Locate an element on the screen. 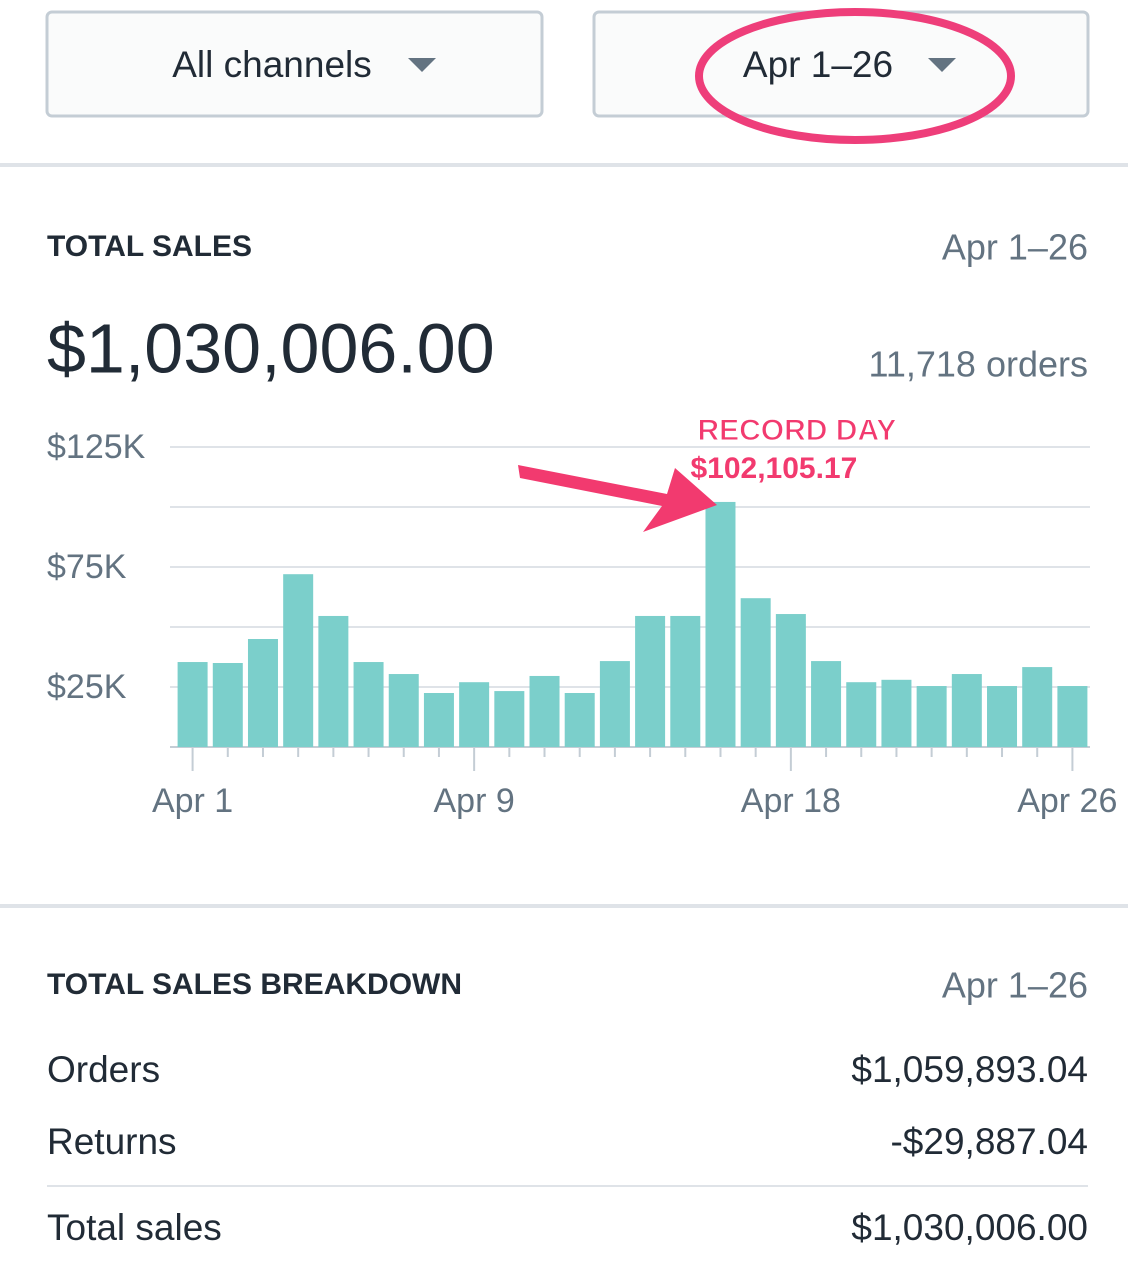  channel-button is located at coordinates (294, 64).